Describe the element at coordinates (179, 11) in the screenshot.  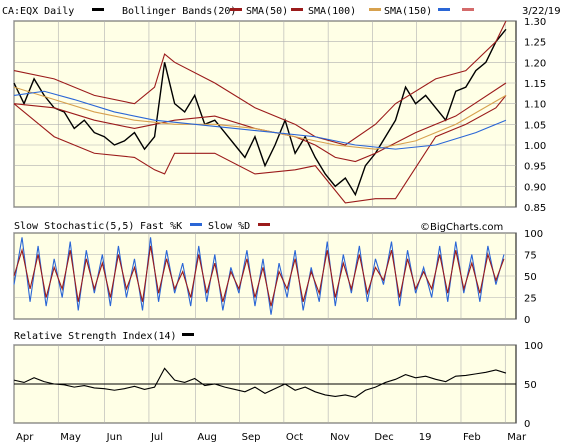
I see `legend-entry: Bollinger Bands(20)` at that location.